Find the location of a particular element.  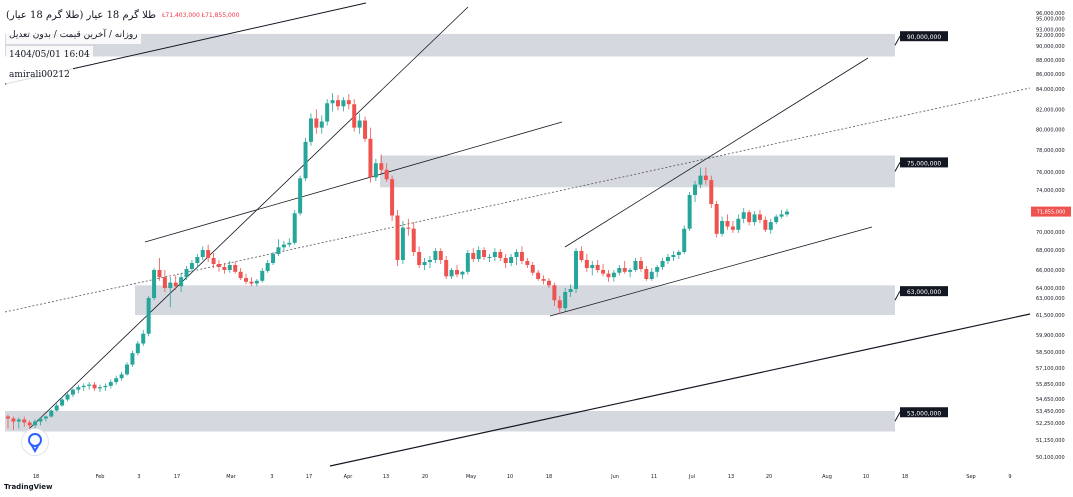

x-tick-label: Apr is located at coordinates (349, 477).